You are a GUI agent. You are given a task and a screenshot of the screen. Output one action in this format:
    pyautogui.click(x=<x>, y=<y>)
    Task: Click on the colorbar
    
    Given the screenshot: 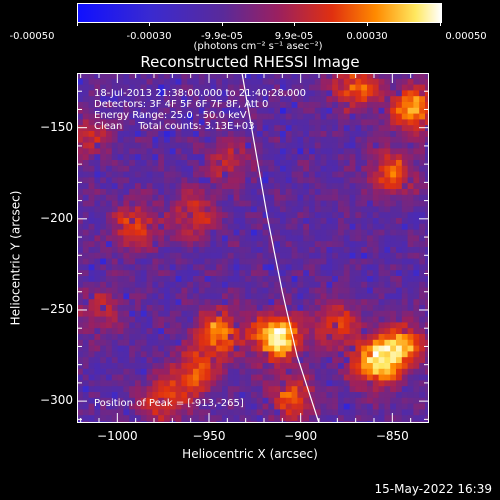 What is the action you would take?
    pyautogui.click(x=259, y=13)
    